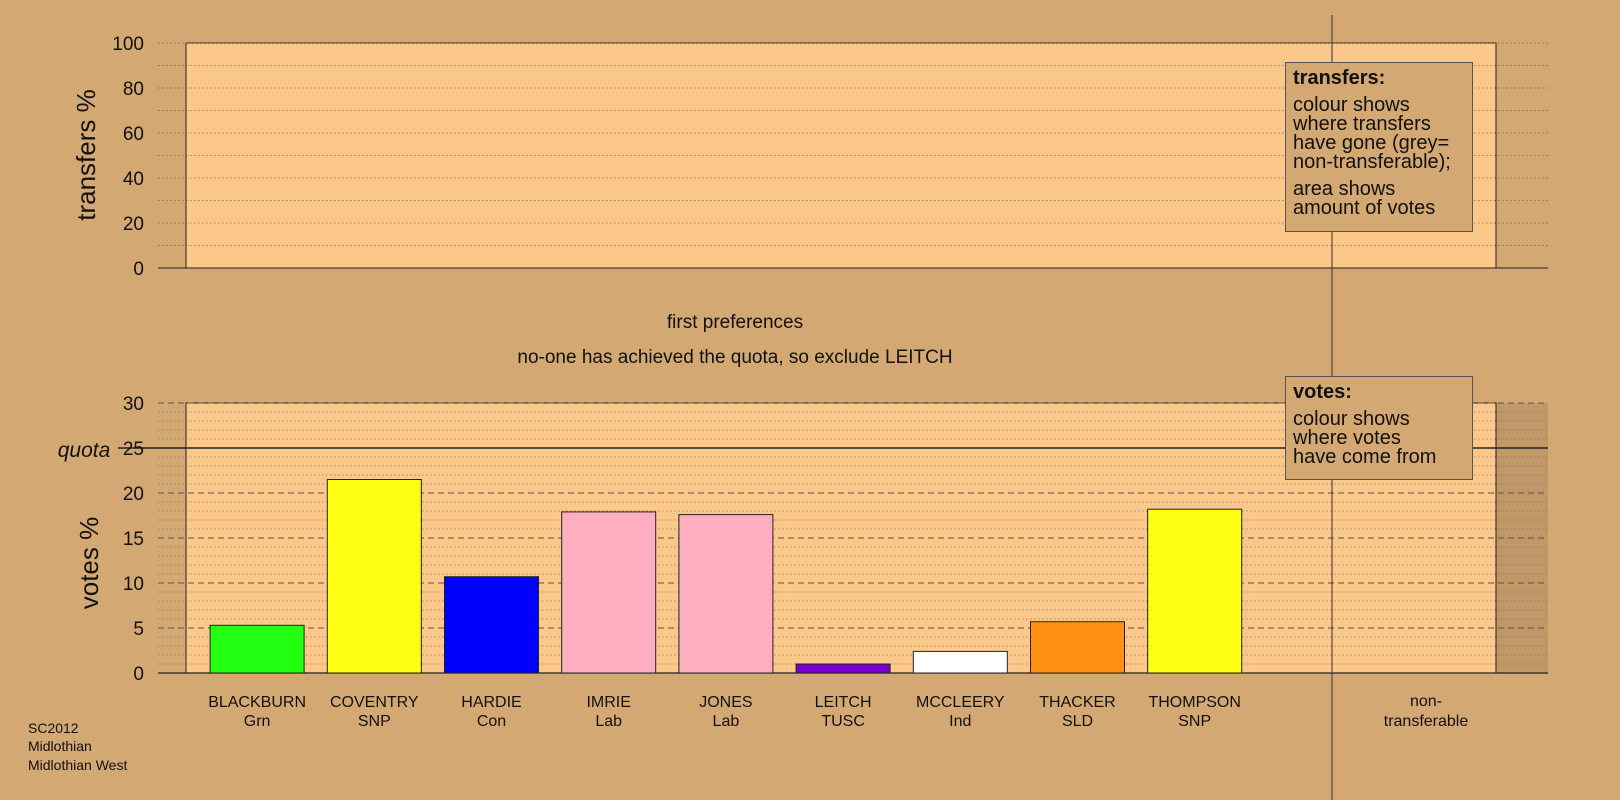 The image size is (1620, 800). I want to click on bar-thacker, so click(1077, 647).